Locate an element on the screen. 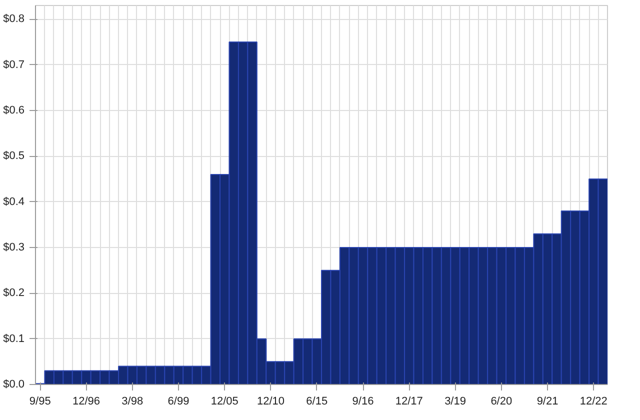 The image size is (640, 420). y-tick-label: $0.6 is located at coordinates (14, 110).